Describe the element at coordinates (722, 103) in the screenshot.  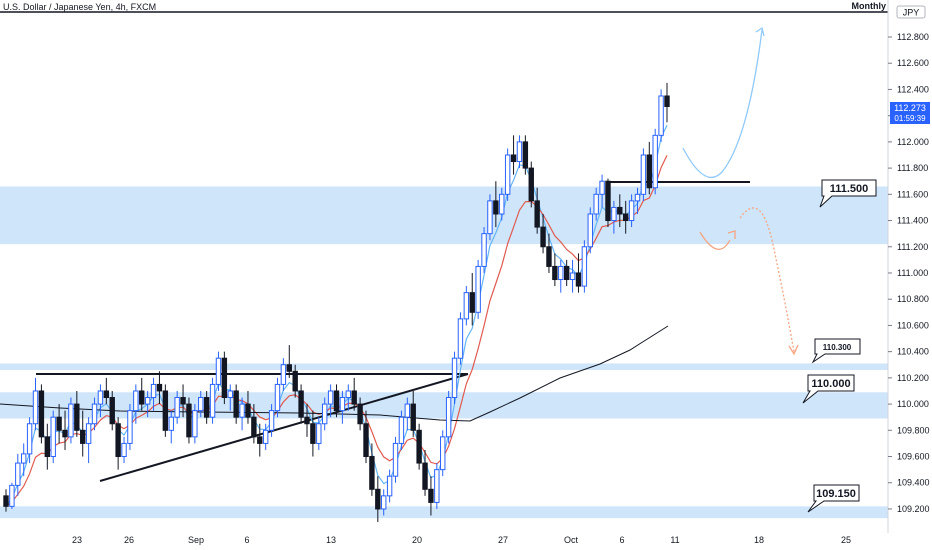
I see `bullish-projection-path` at that location.